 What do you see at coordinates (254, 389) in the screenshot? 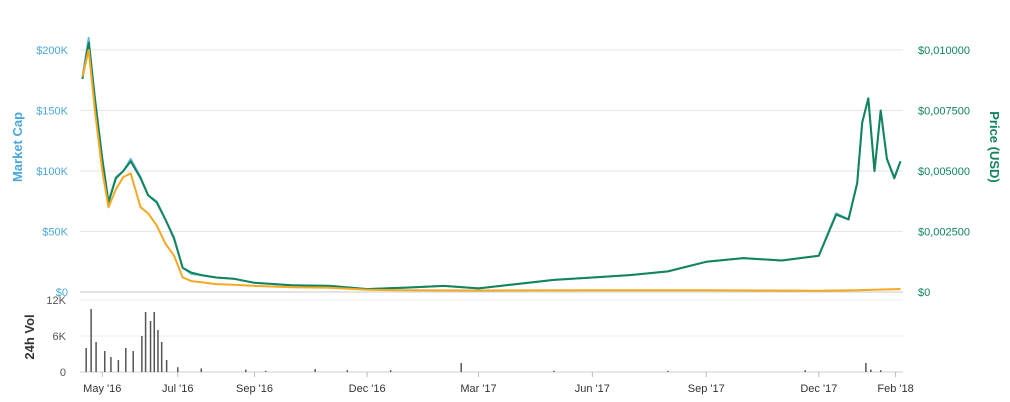
I see `x-tick-label: Sep '16` at bounding box center [254, 389].